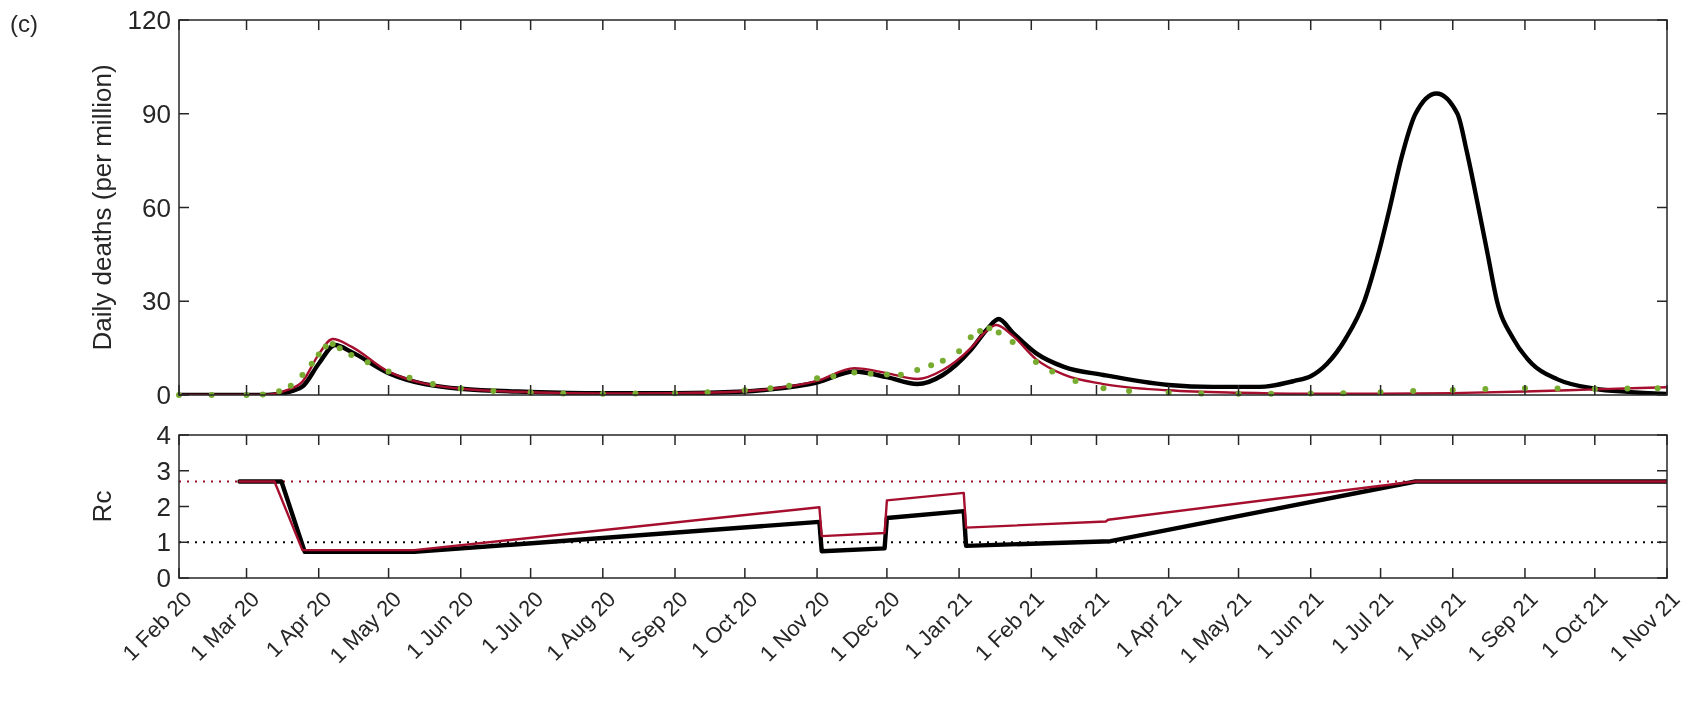 This screenshot has height=706, width=1694. Describe the element at coordinates (156, 301) in the screenshot. I see `y-tick-label: 30` at that location.